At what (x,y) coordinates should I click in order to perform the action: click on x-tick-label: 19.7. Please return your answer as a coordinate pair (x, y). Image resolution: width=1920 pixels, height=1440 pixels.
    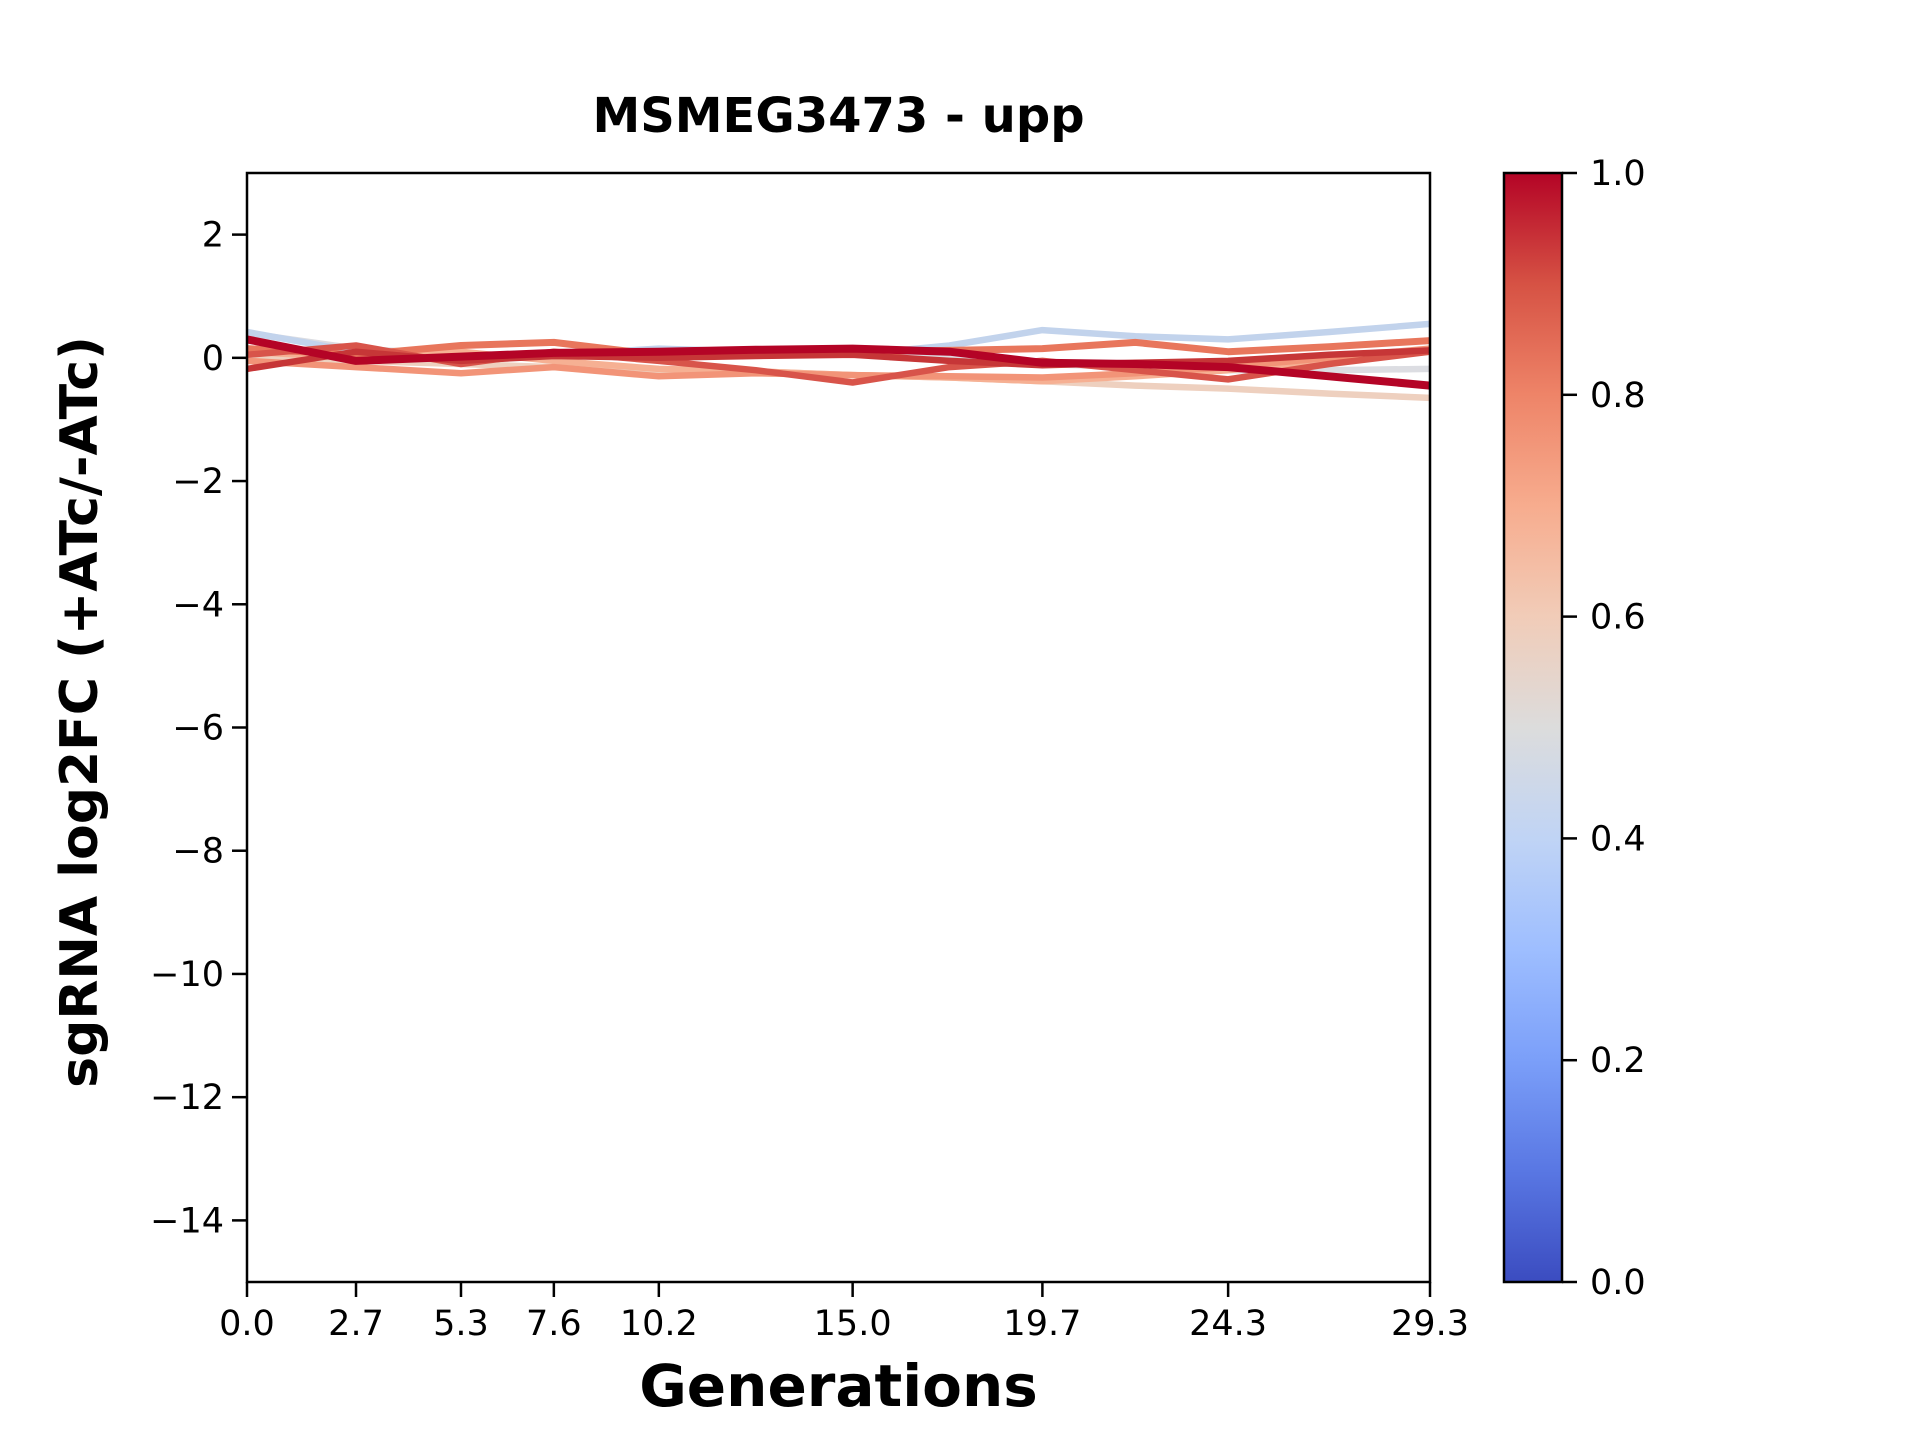
    Looking at the image, I should click on (1042, 1324).